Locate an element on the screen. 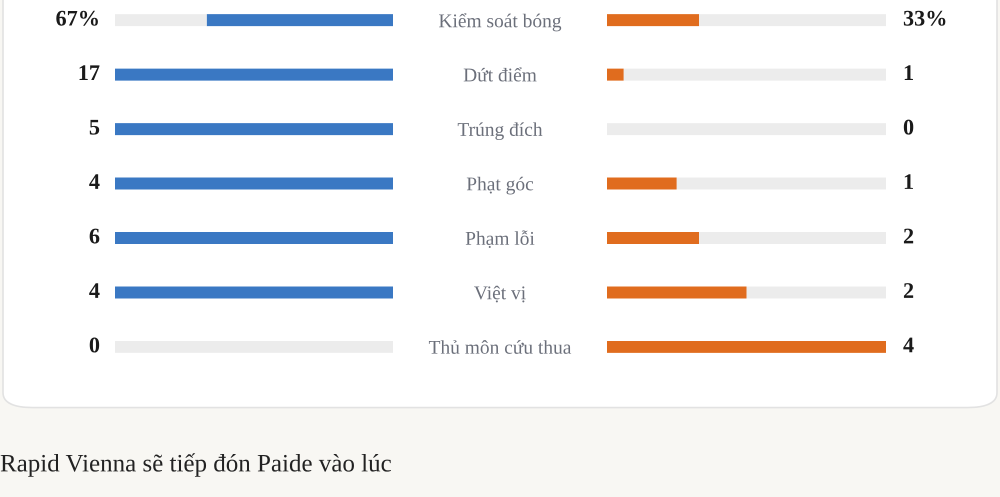 This screenshot has height=497, width=1000. text: 5 is located at coordinates (95, 127).